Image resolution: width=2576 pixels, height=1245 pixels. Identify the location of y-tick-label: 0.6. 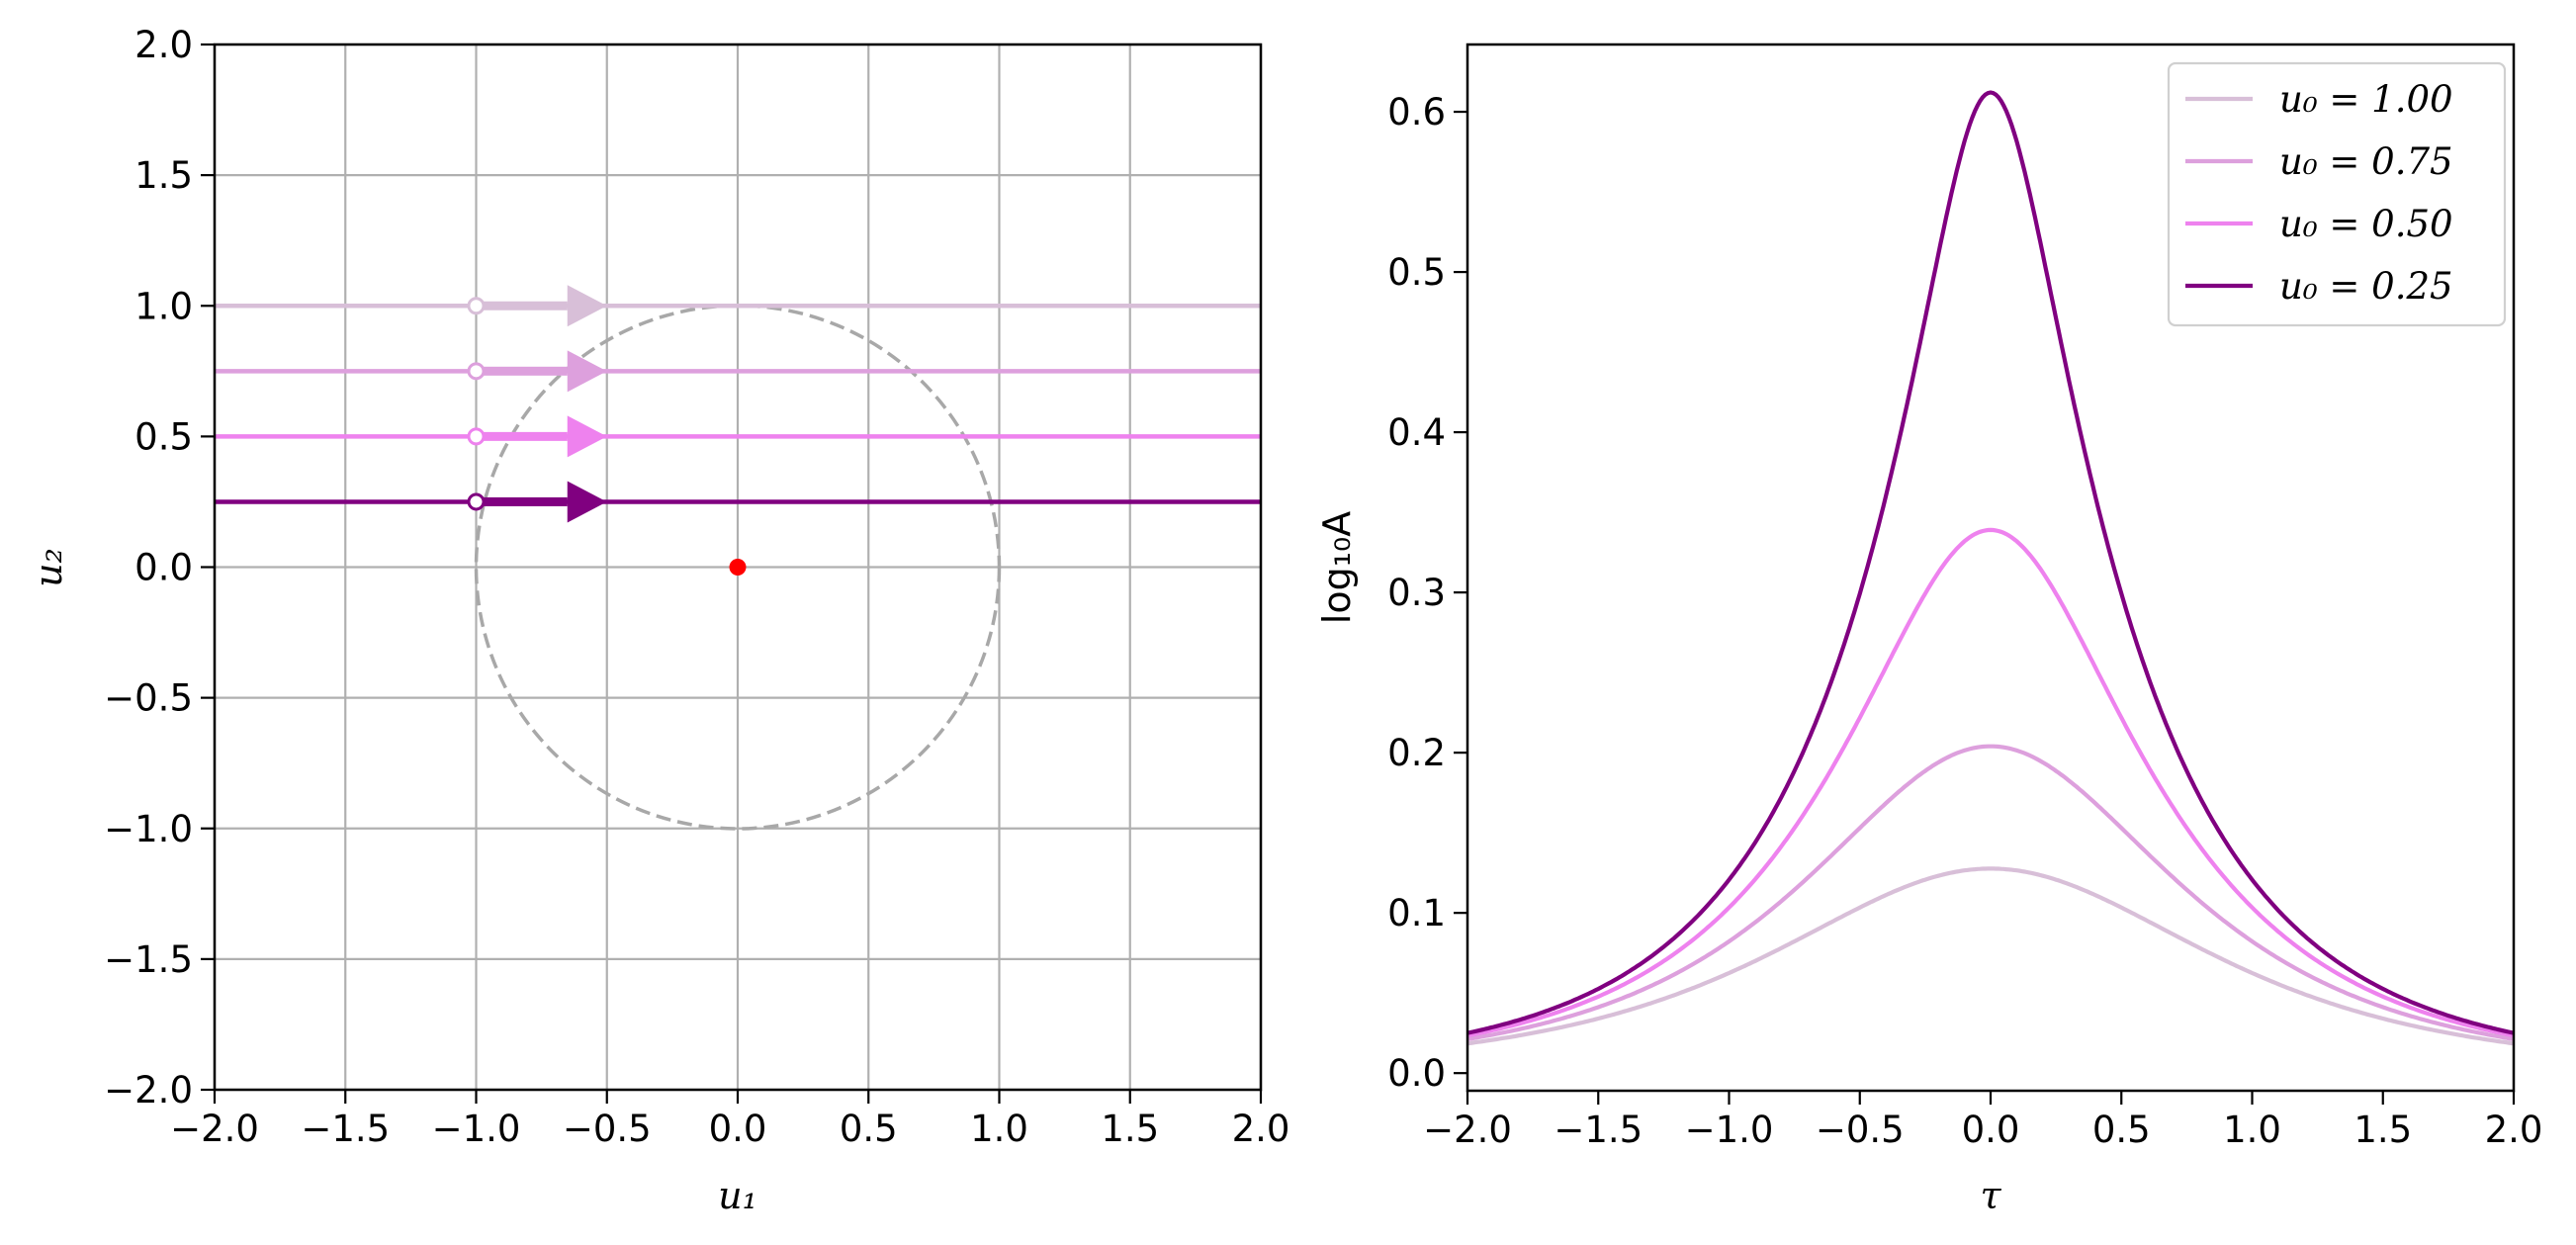
(1416, 112).